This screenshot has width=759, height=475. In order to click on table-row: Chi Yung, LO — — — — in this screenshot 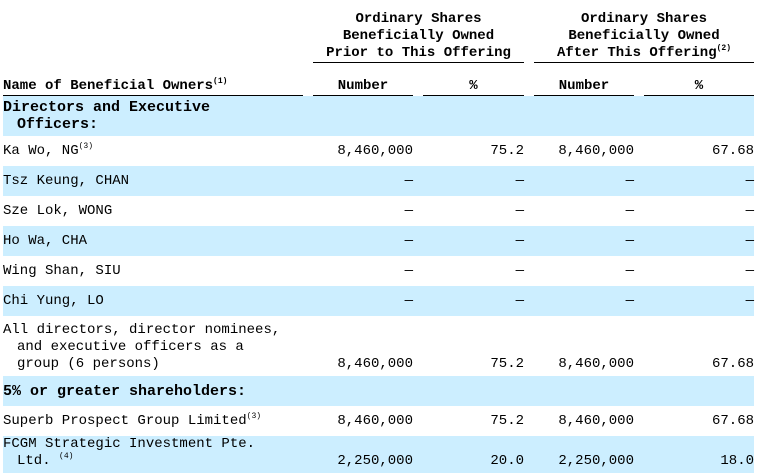, I will do `click(378, 301)`.